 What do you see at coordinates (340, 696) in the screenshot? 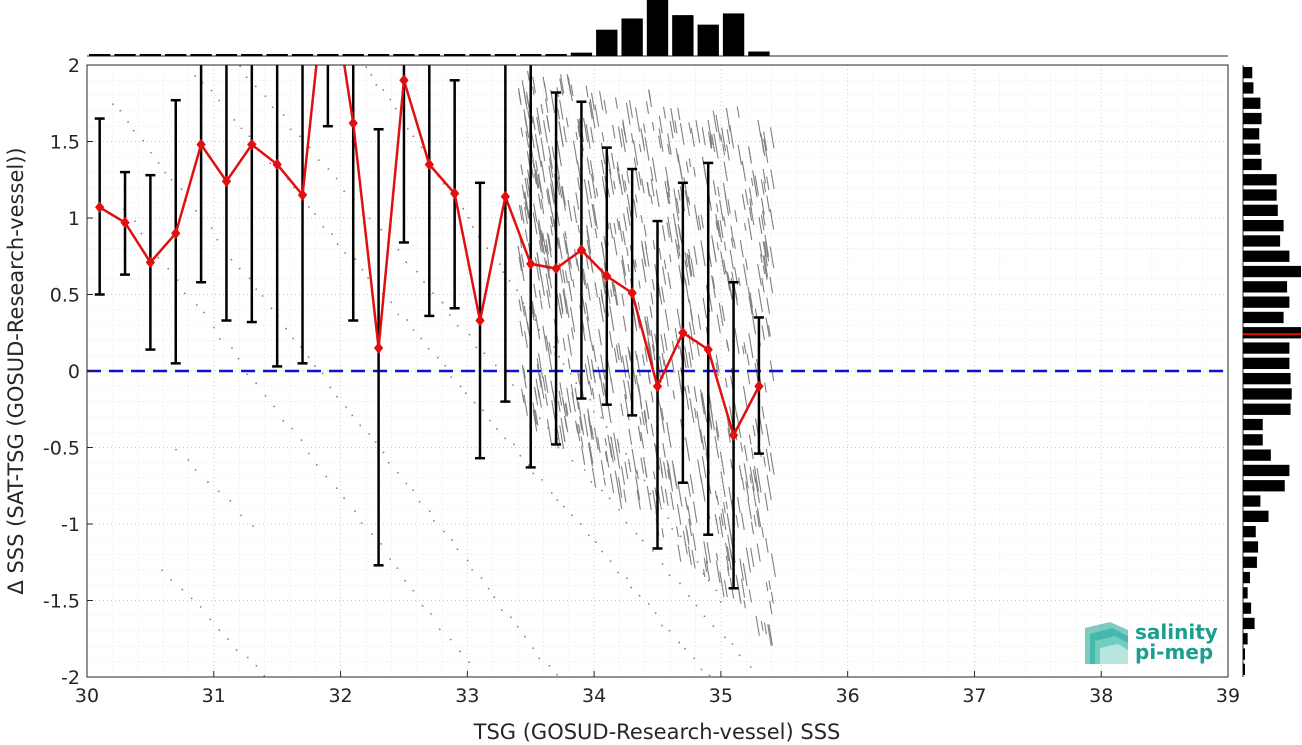
I see `x-tick-label: 32` at bounding box center [340, 696].